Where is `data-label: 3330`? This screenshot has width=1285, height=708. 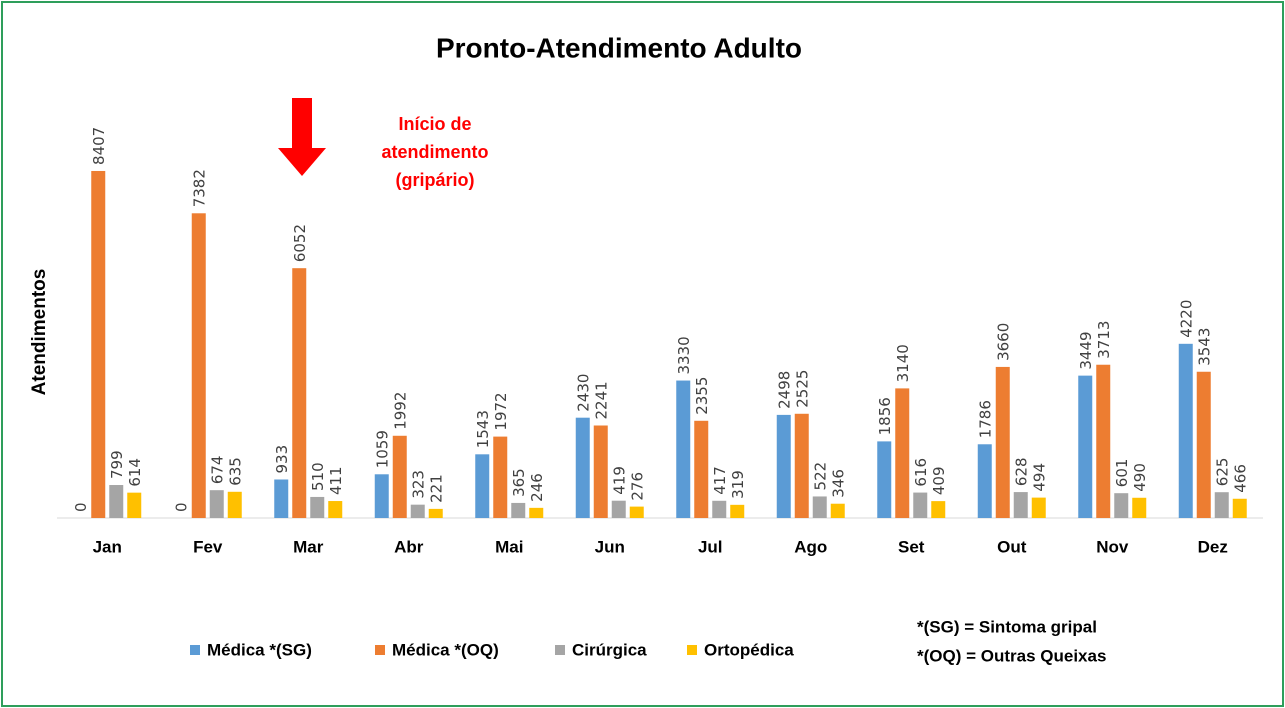 data-label: 3330 is located at coordinates (684, 355).